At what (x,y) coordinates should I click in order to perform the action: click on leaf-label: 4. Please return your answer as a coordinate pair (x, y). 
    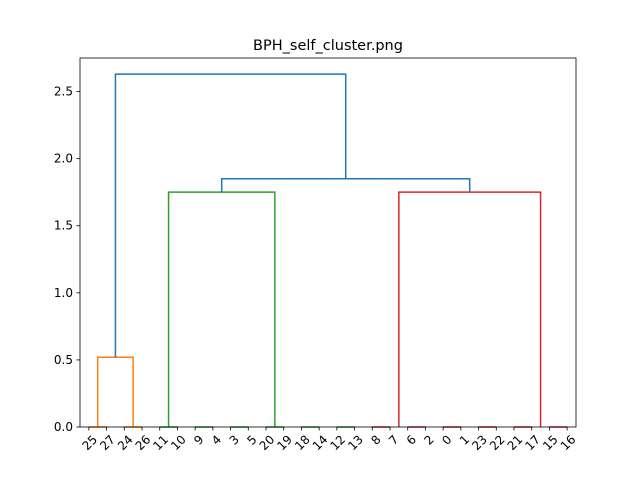
    Looking at the image, I should click on (216, 439).